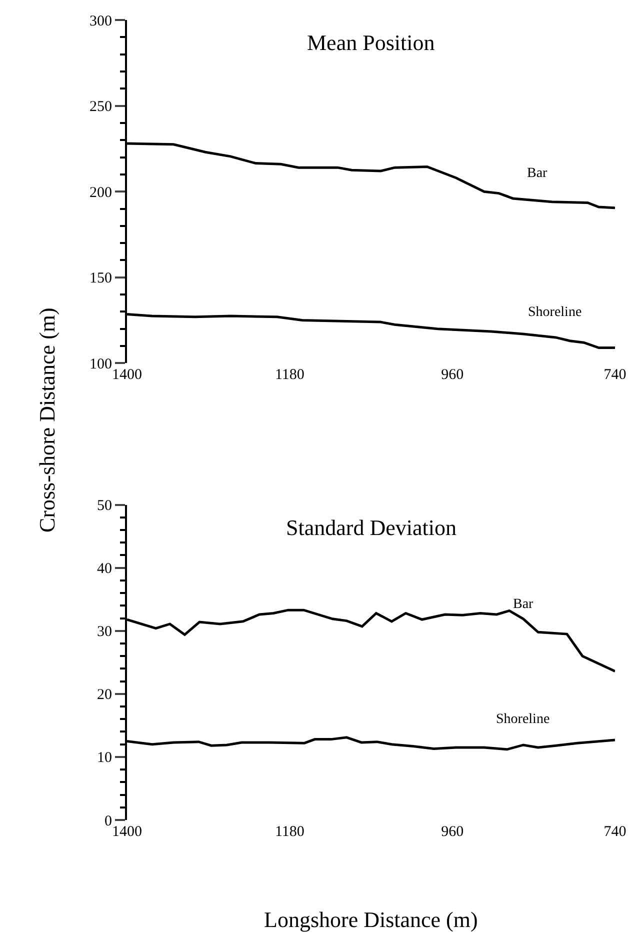 This screenshot has height=935, width=640. I want to click on y-tick-label: 250, so click(101, 107).